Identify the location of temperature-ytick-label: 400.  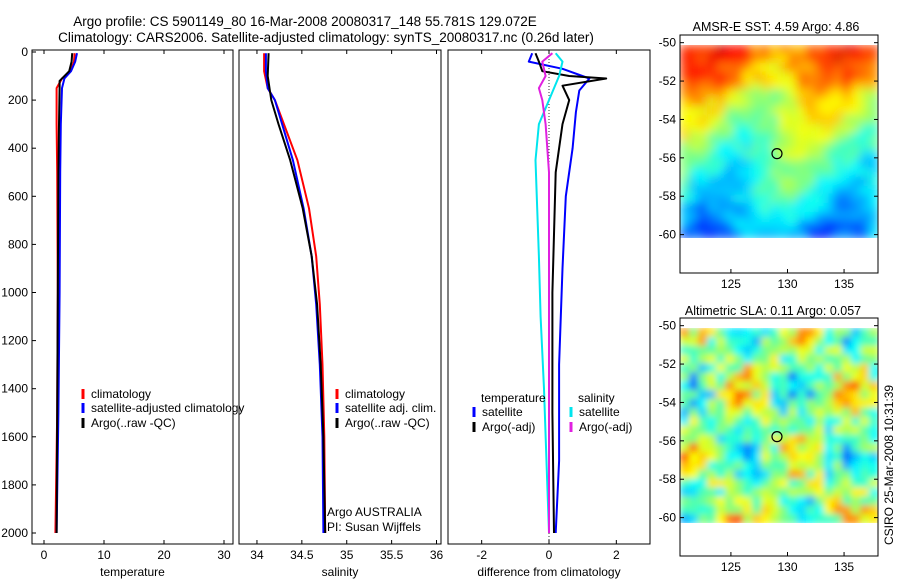
(18, 148).